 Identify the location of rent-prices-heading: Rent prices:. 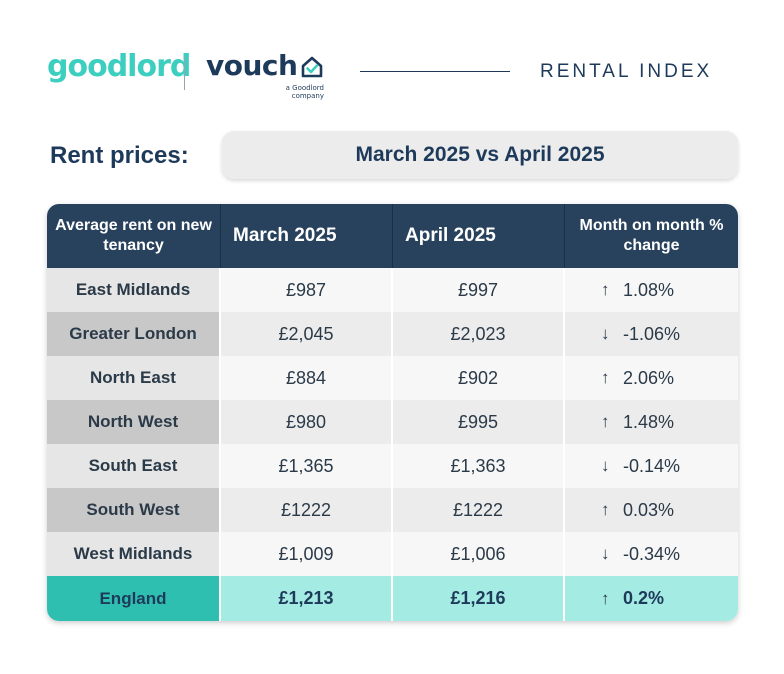
(119, 155).